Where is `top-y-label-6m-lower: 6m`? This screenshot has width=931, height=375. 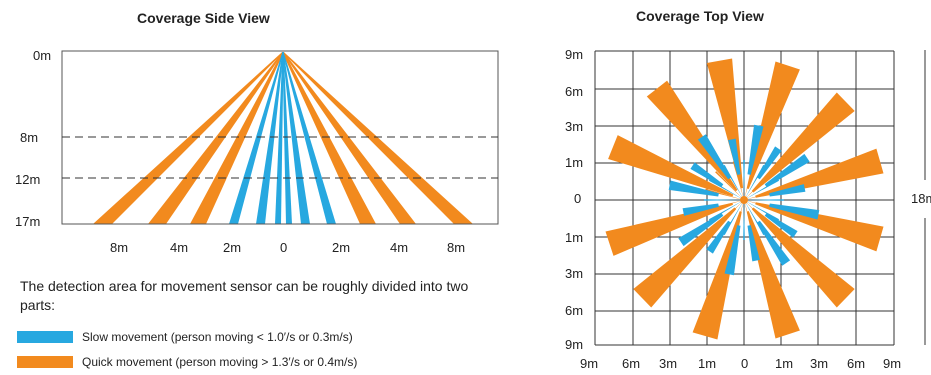
top-y-label-6m-lower: 6m is located at coordinates (574, 310).